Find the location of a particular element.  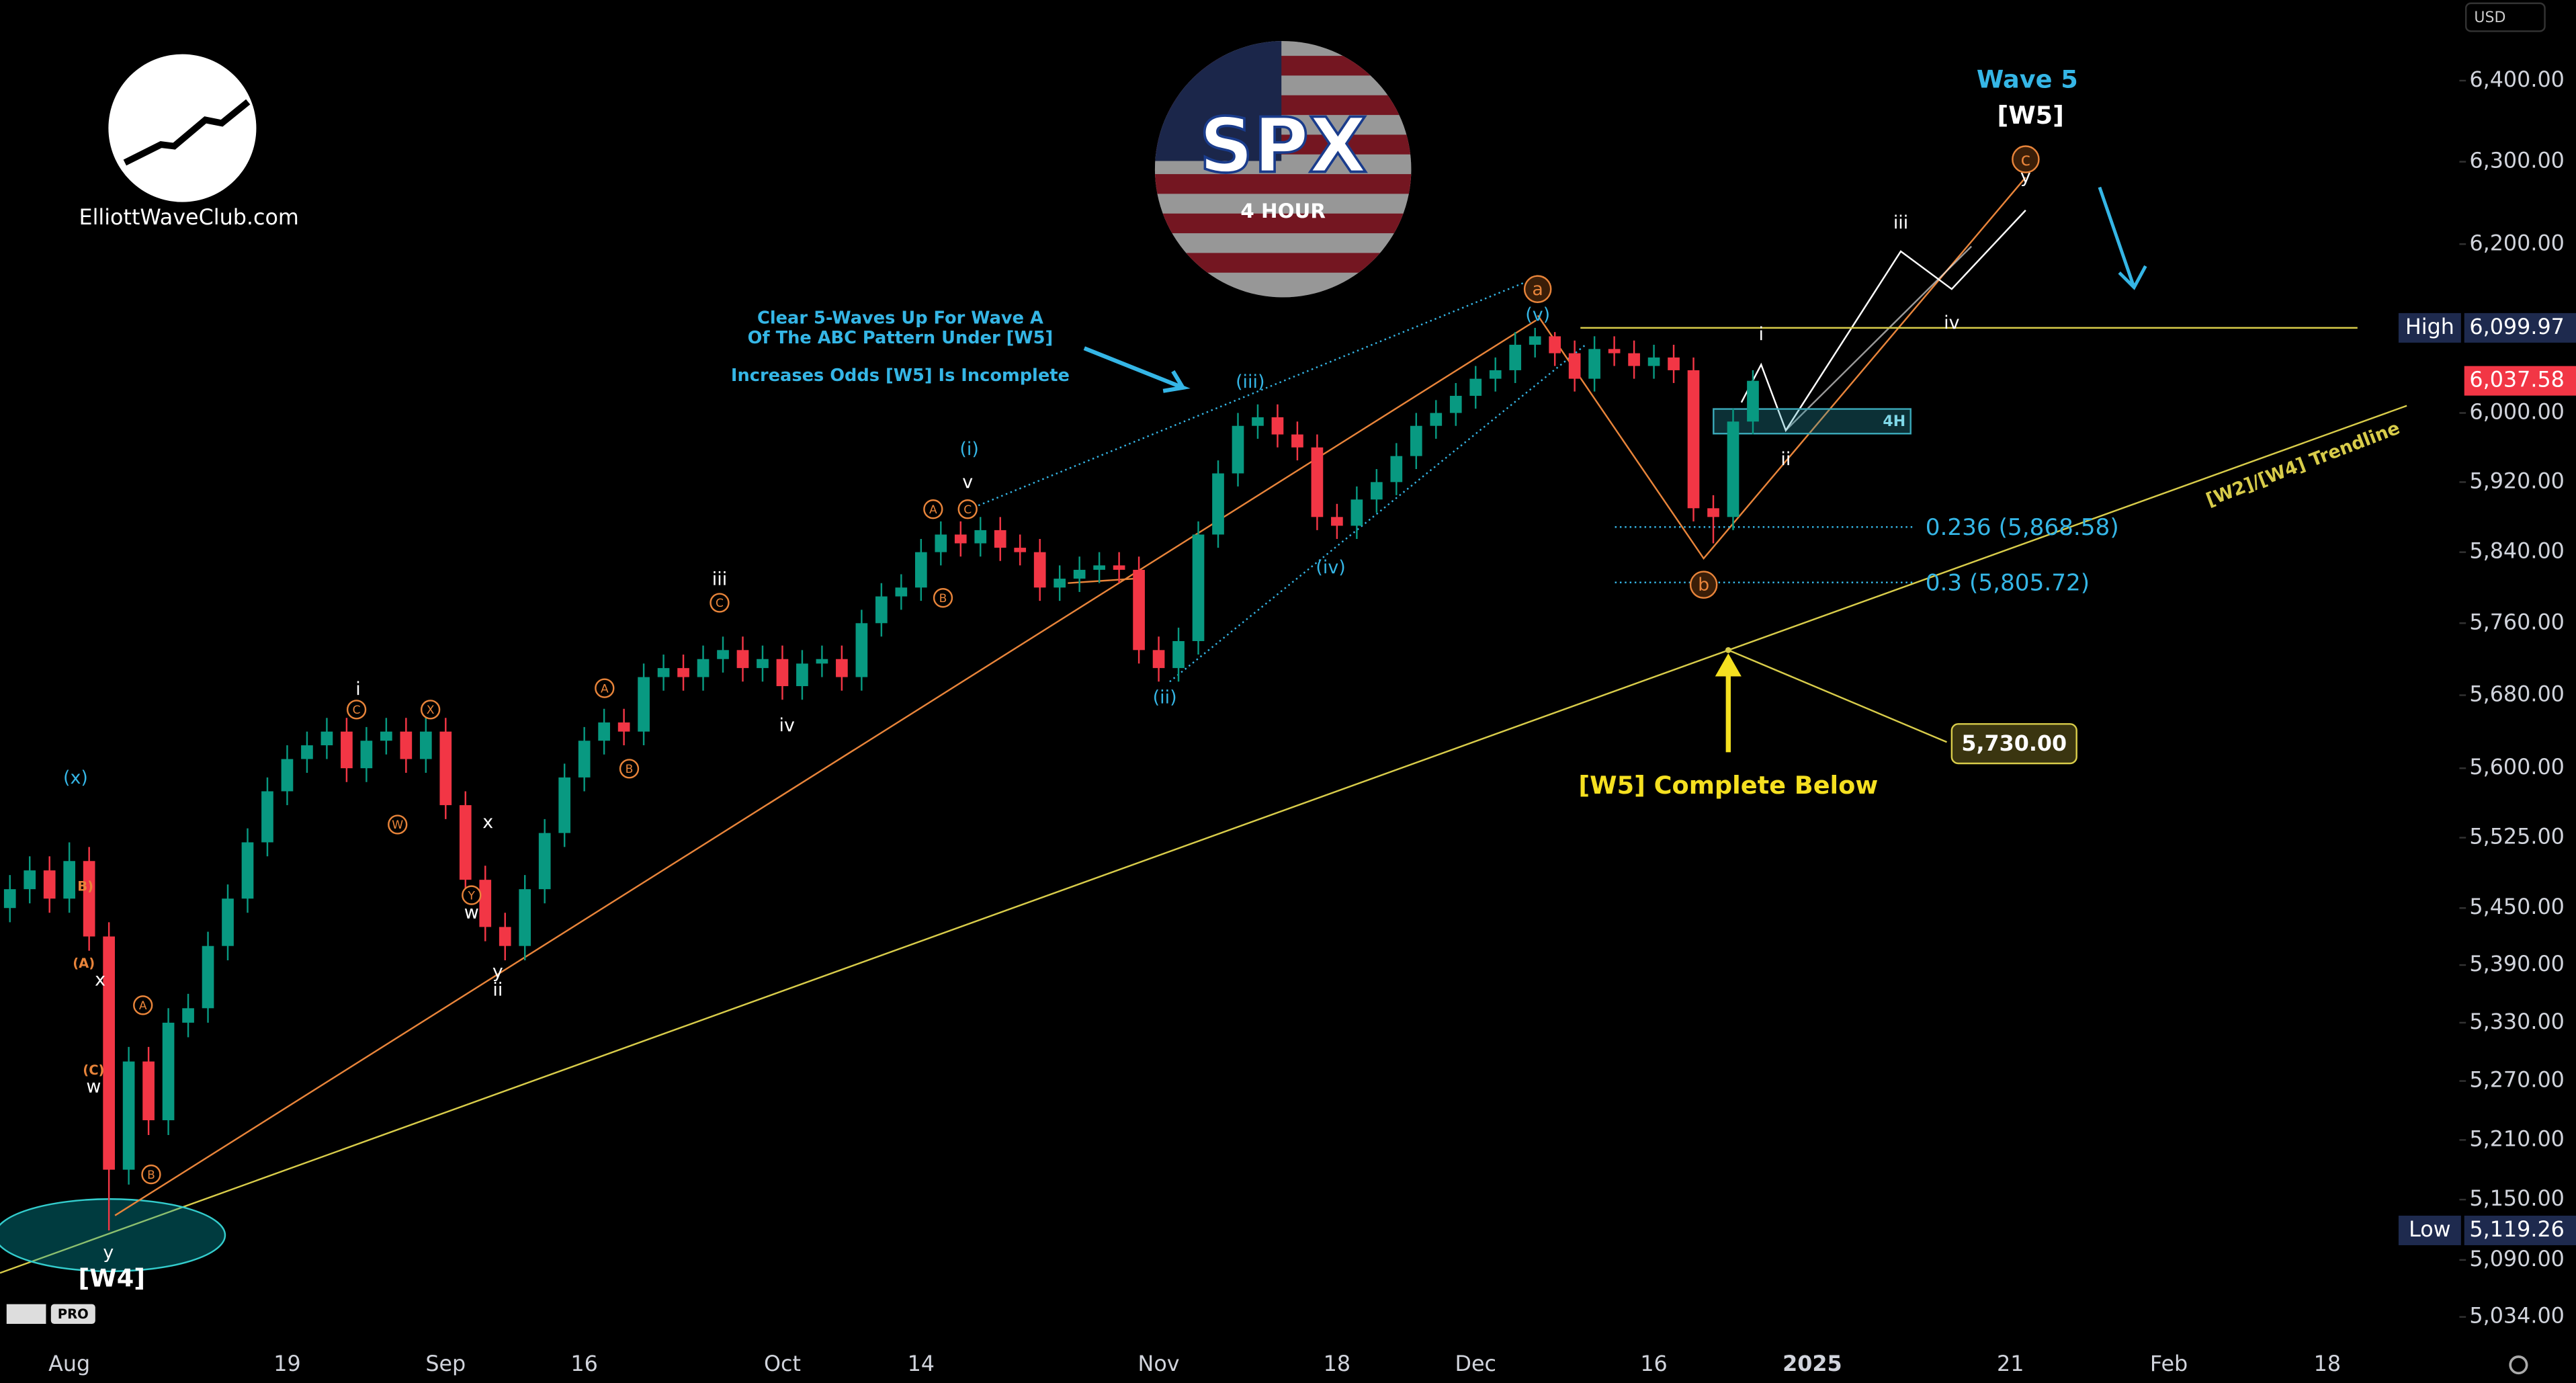

wave-label: (iv) is located at coordinates (1330, 567).